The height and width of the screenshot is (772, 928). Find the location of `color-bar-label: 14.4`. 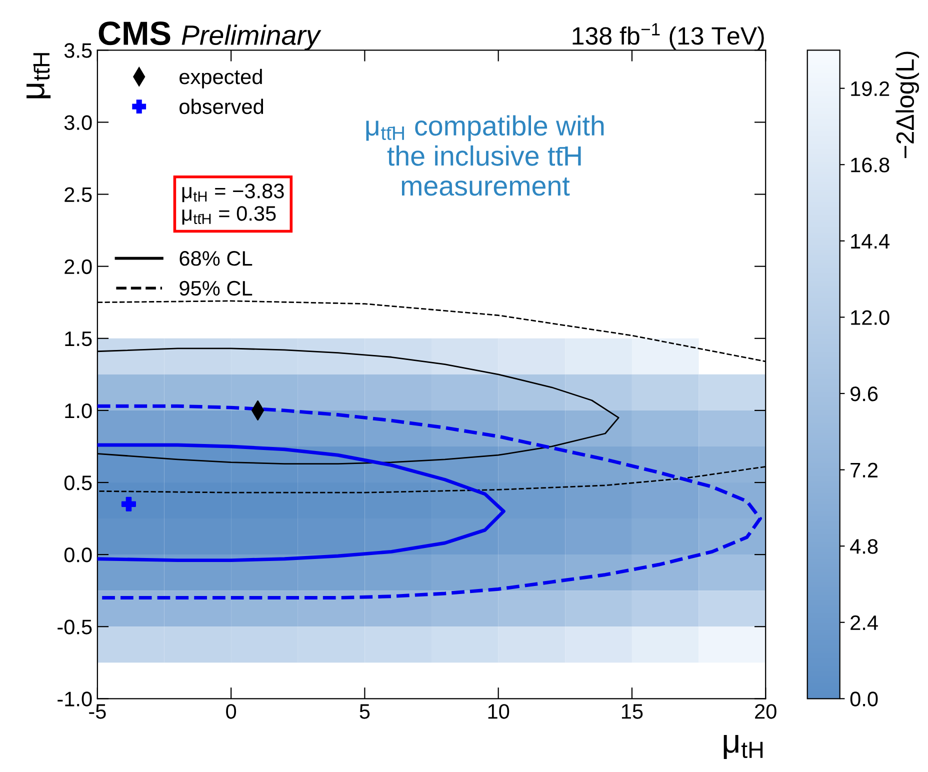

color-bar-label: 14.4 is located at coordinates (870, 241).